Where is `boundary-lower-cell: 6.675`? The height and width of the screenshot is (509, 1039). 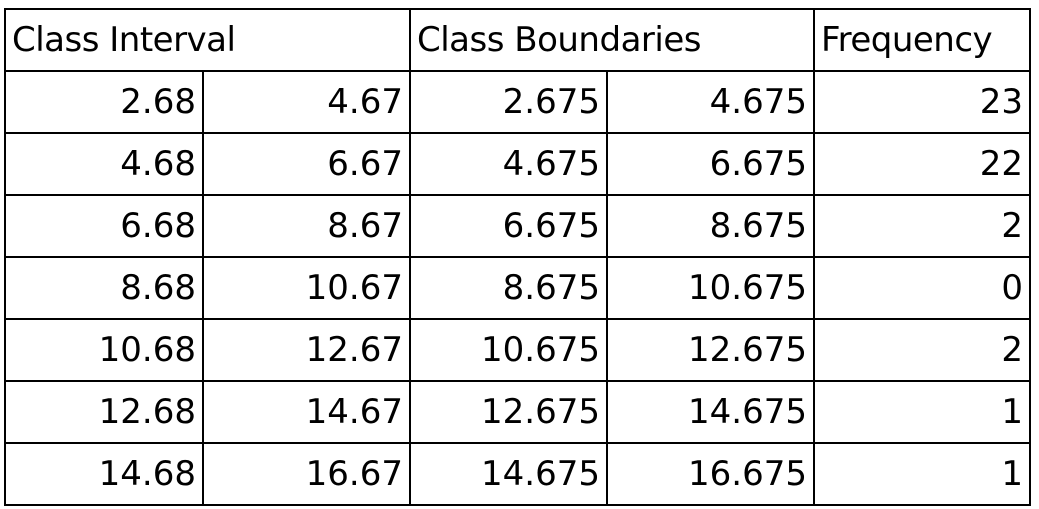
boundary-lower-cell: 6.675 is located at coordinates (508, 226).